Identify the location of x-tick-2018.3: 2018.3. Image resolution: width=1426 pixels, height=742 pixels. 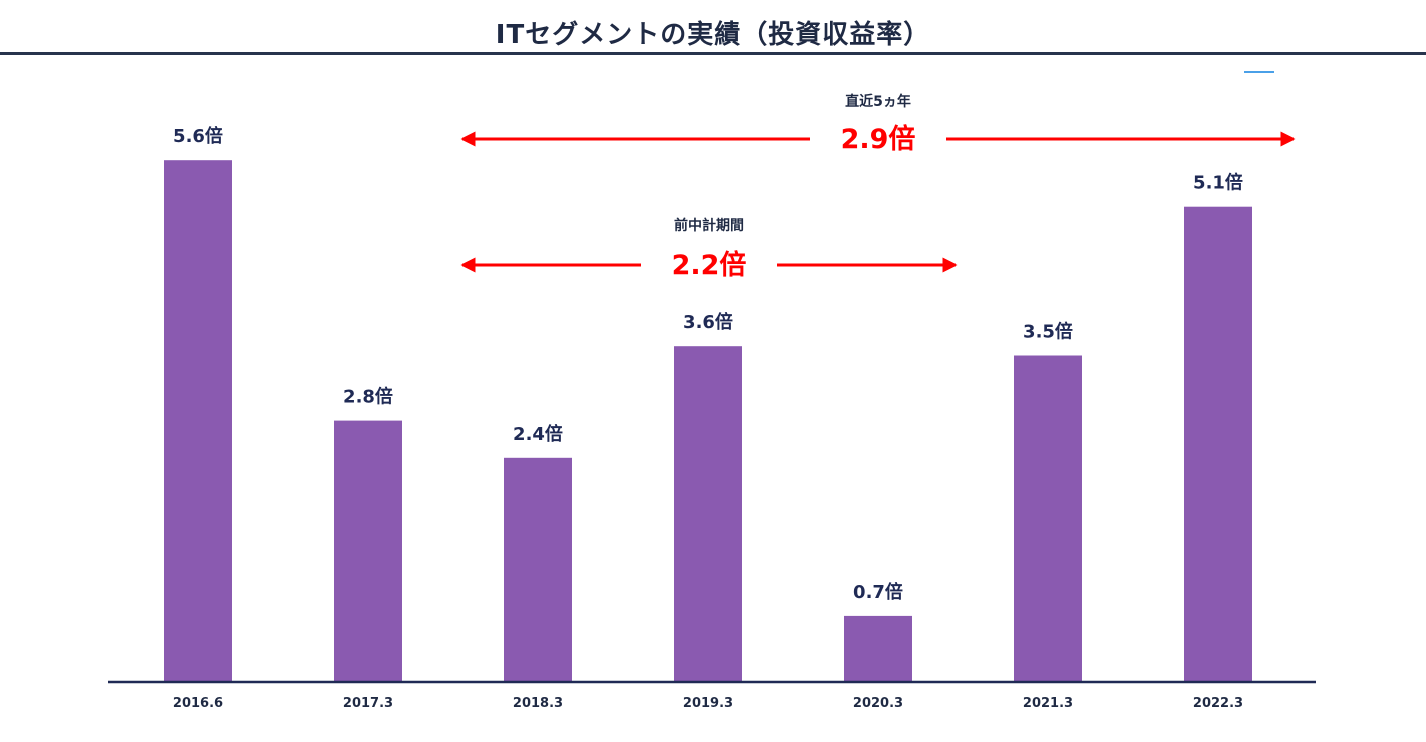
(538, 703).